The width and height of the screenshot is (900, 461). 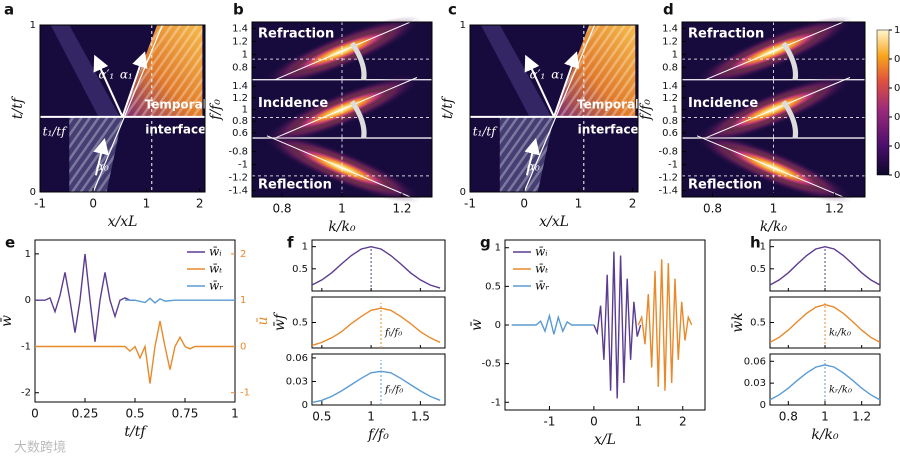 What do you see at coordinates (897, 88) in the screenshot?
I see `colorbar-tick-label: 0.6` at bounding box center [897, 88].